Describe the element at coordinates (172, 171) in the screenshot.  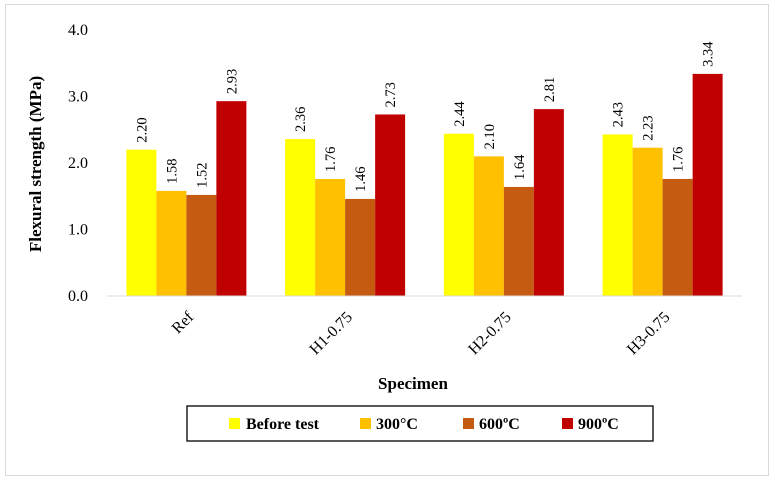
I see `data-label: 1.58` at that location.